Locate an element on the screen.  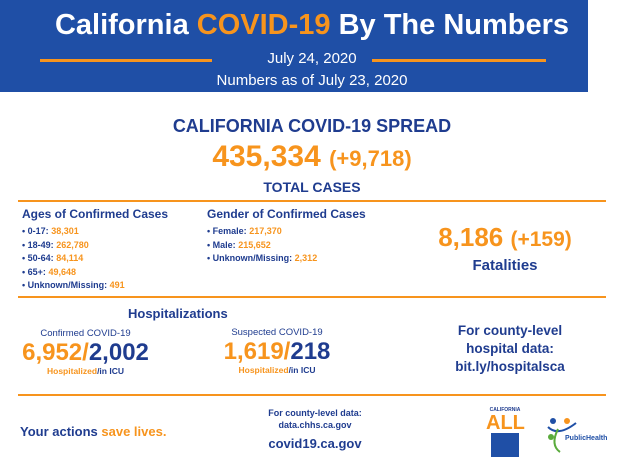
spread-heading: CALIFORNIA COVID-19 SPREAD is located at coordinates (312, 126).